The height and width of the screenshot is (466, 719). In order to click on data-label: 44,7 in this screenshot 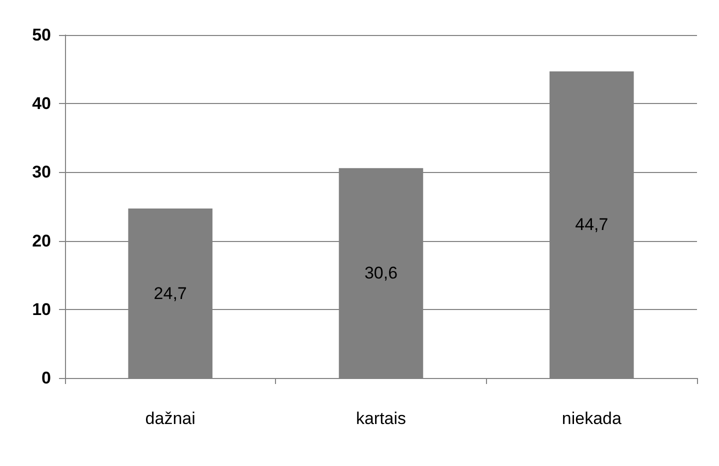, I will do `click(591, 224)`.